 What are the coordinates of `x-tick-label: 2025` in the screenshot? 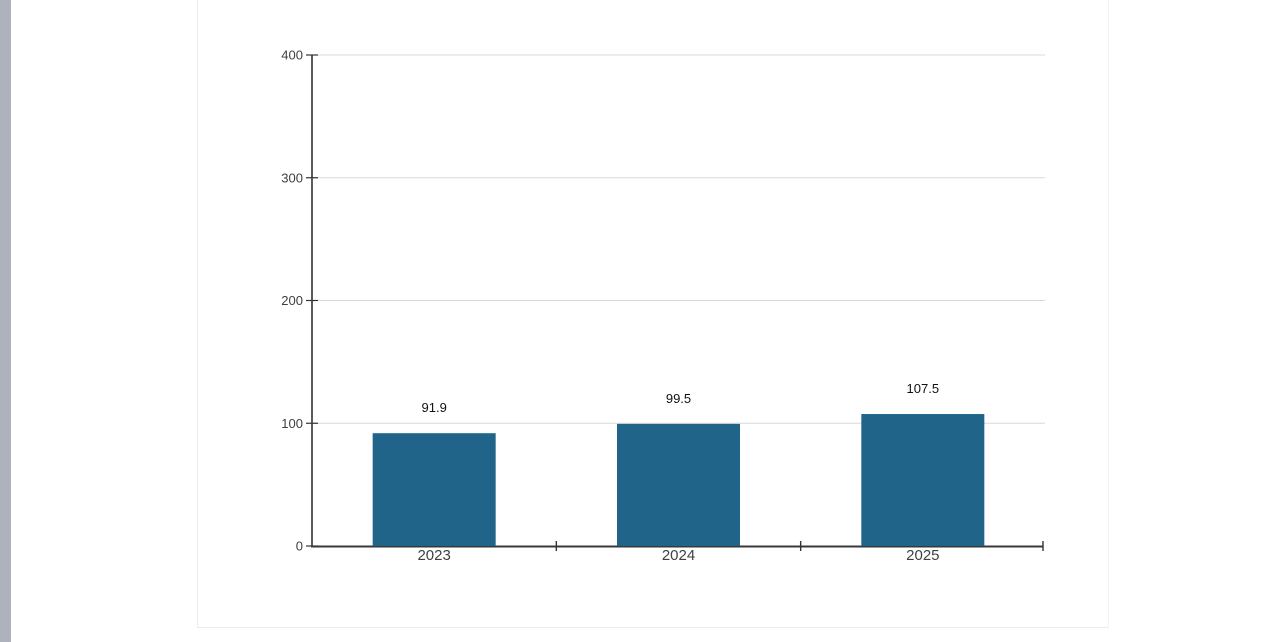 It's located at (922, 555).